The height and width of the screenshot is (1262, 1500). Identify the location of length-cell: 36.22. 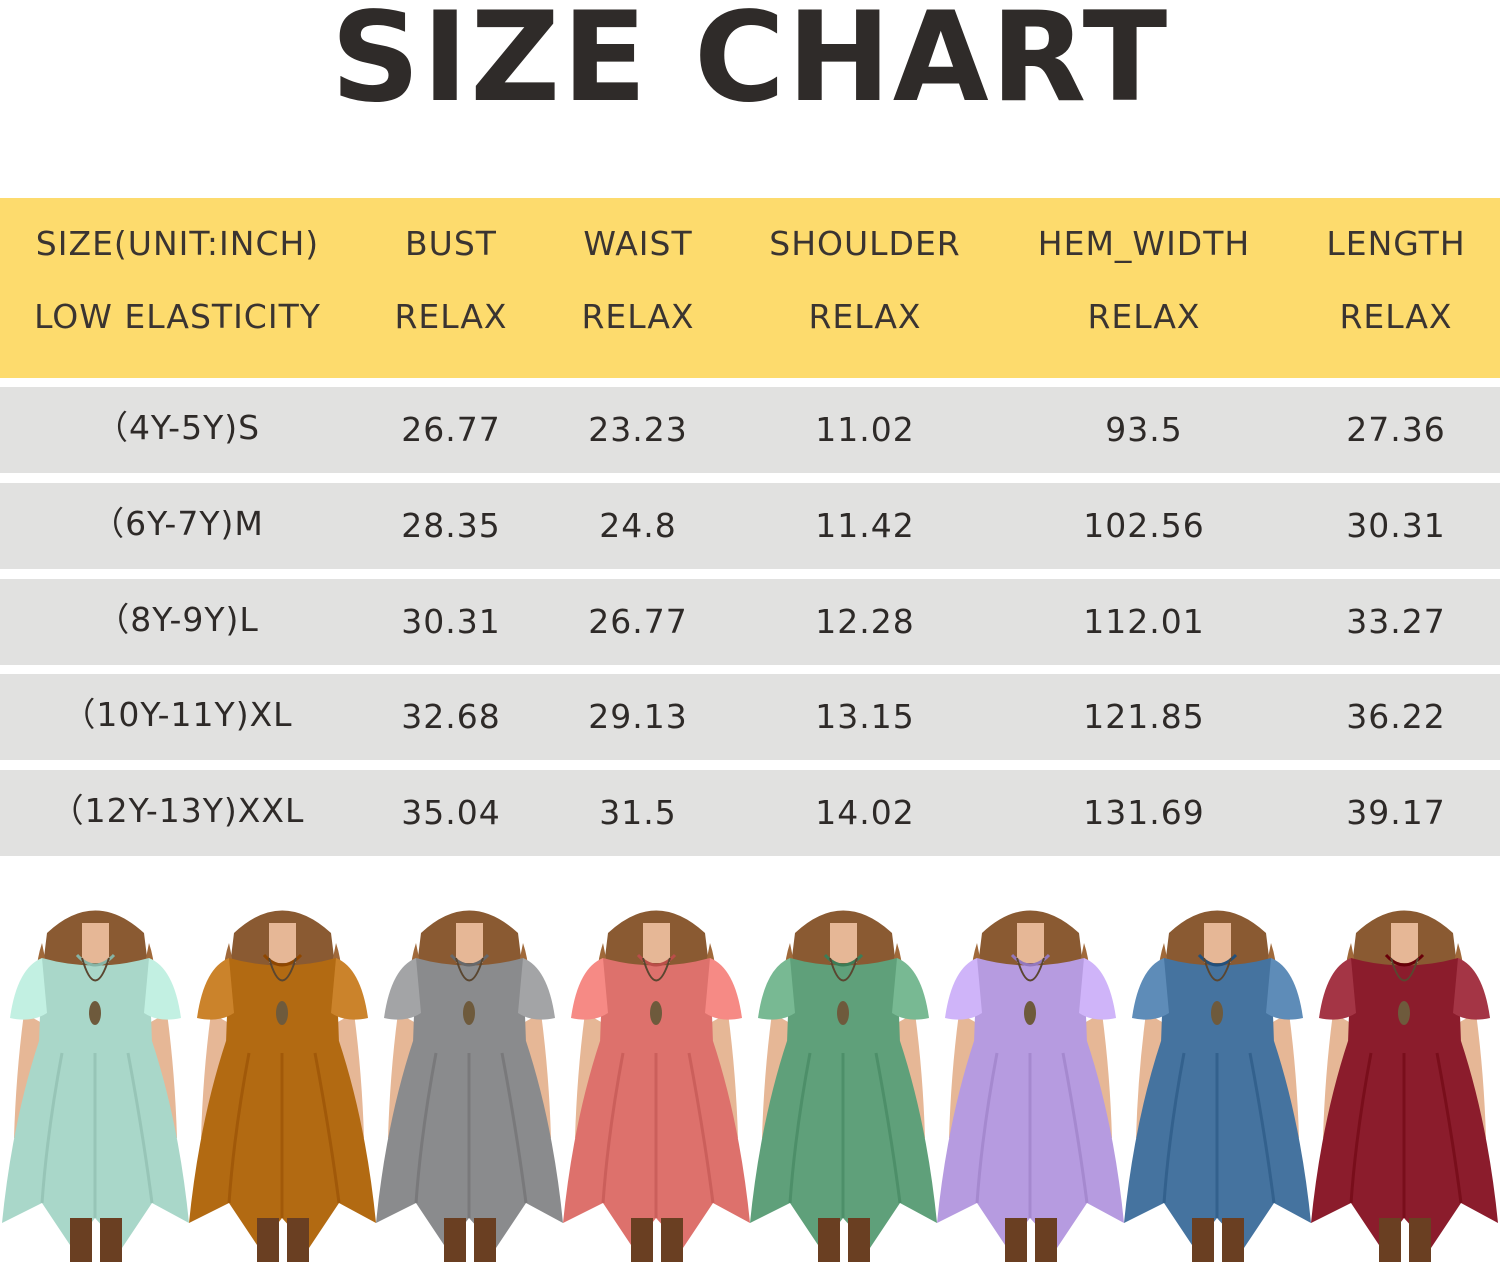
(1396, 716).